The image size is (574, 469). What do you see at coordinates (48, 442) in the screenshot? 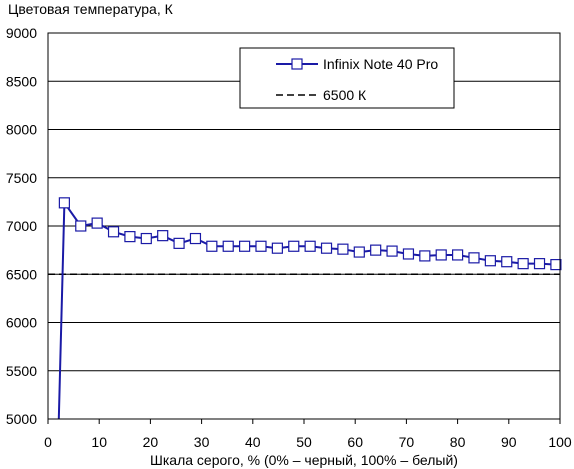
I see `x-tick-label: 0` at bounding box center [48, 442].